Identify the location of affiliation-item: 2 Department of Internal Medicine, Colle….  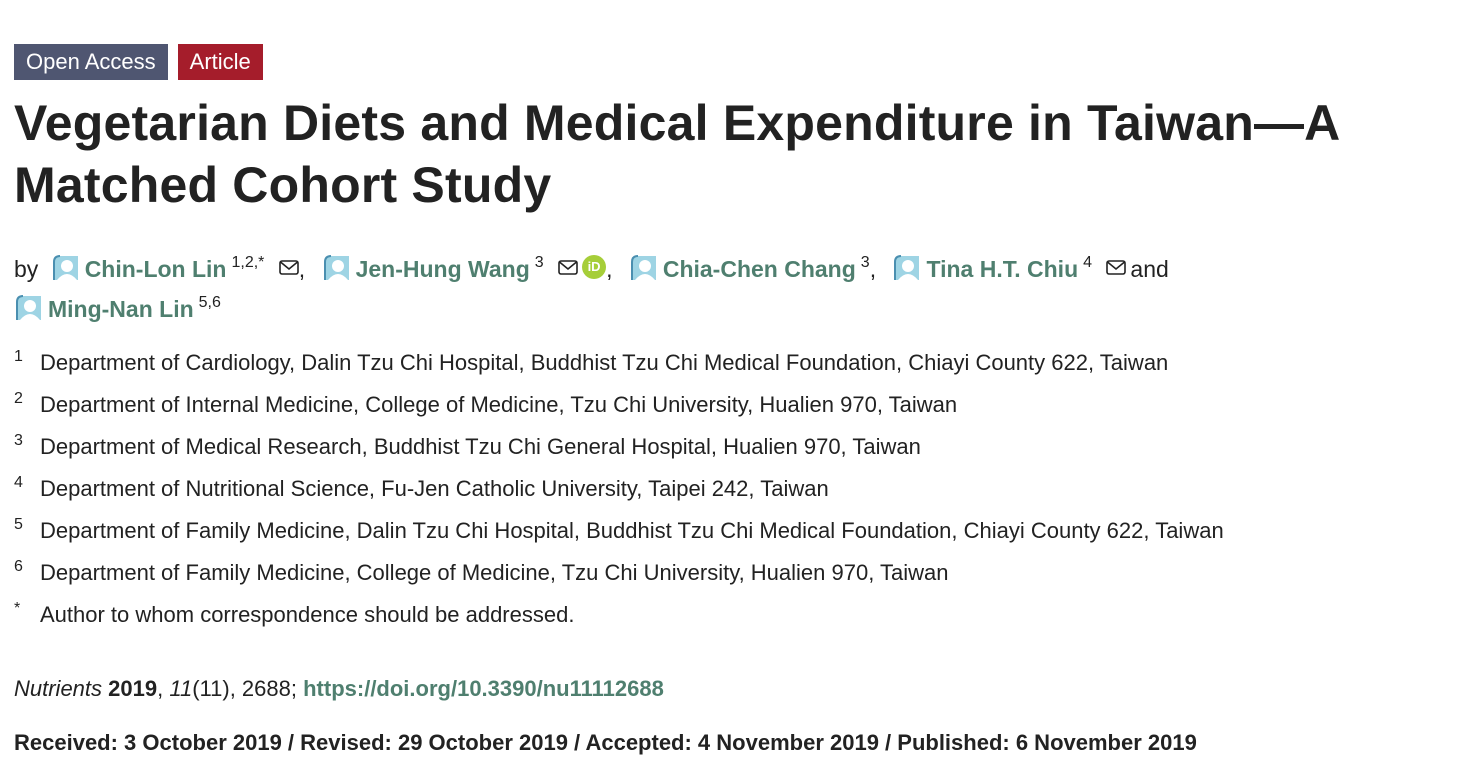
(729, 411).